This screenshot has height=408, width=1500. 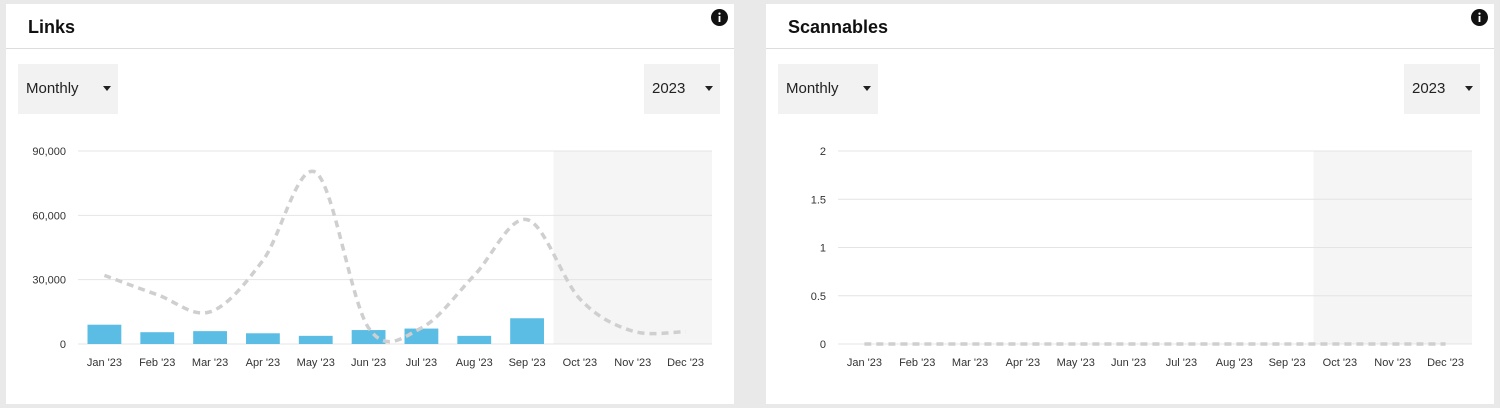 What do you see at coordinates (52, 27) in the screenshot?
I see `card-title: Links` at bounding box center [52, 27].